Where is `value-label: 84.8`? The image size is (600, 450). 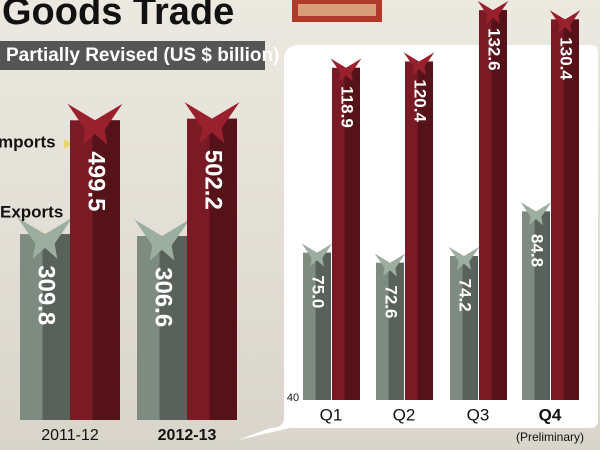
value-label: 84.8 is located at coordinates (537, 250).